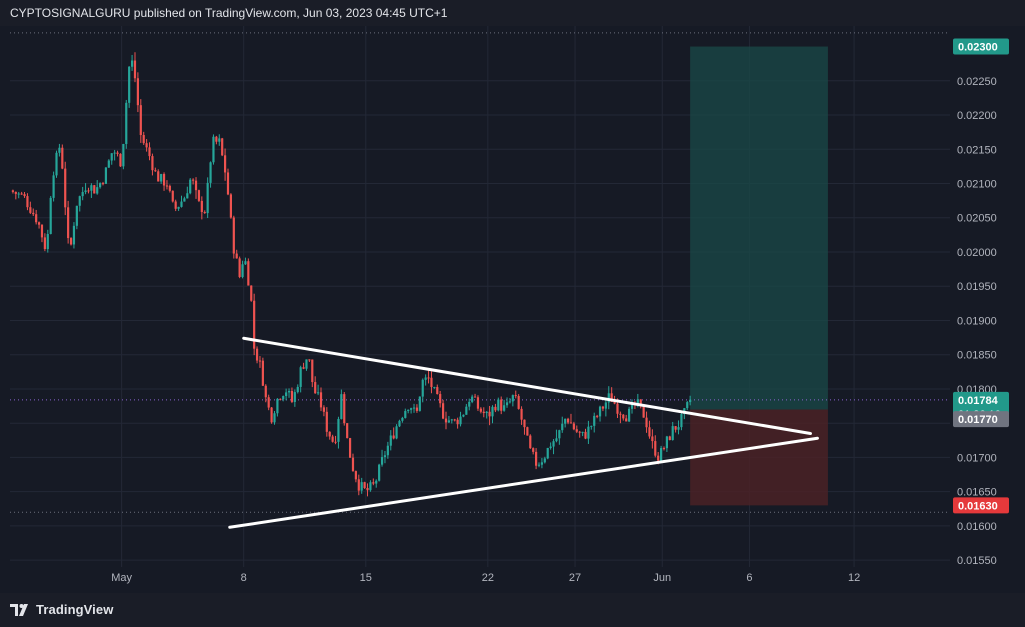  Describe the element at coordinates (977, 356) in the screenshot. I see `price-axis-tick-label: 0.01850` at that location.